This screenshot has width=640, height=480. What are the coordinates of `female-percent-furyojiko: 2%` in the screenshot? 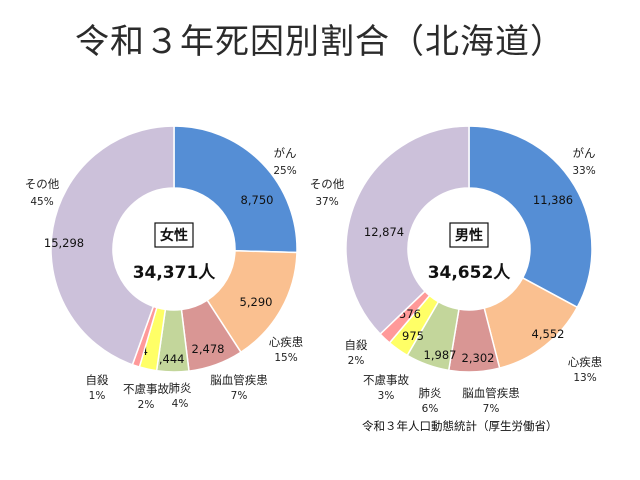 It's located at (146, 405).